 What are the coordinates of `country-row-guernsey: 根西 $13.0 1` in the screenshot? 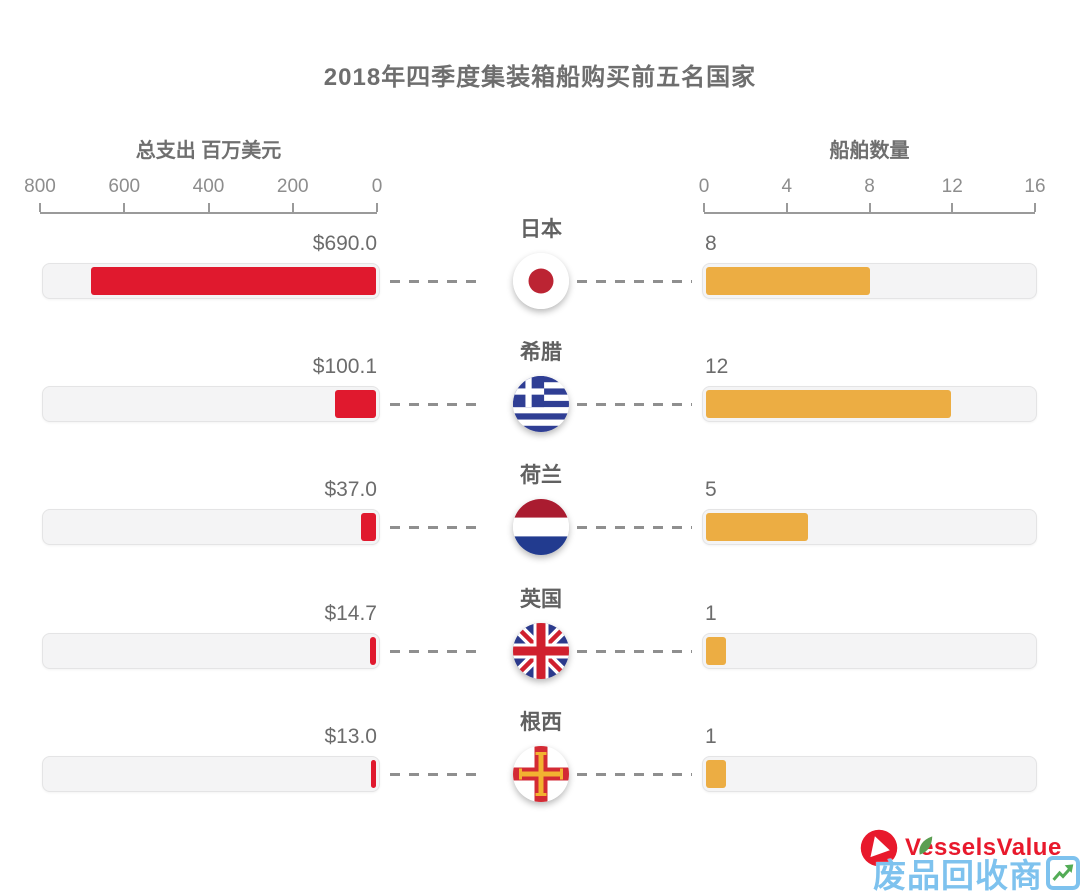 It's located at (540, 773).